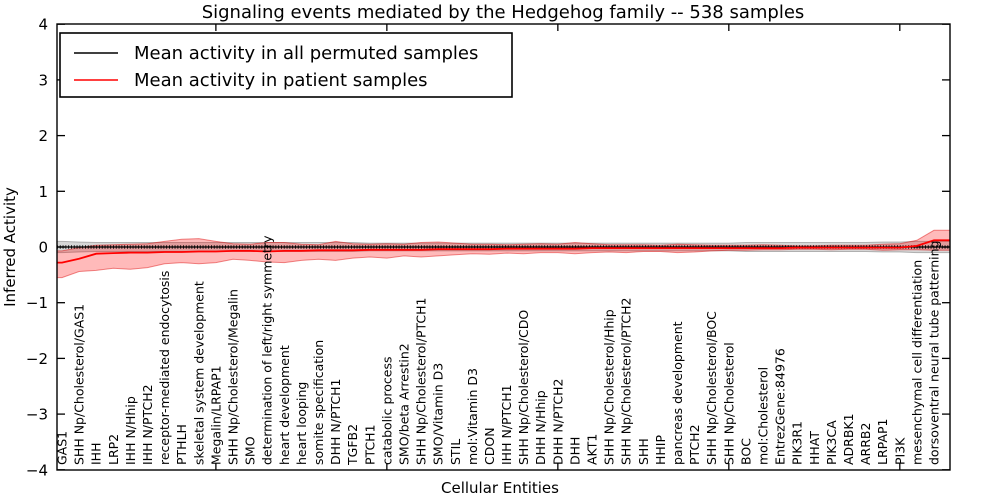 This screenshot has height=500, width=1000. I want to click on legend-box, so click(286, 65).